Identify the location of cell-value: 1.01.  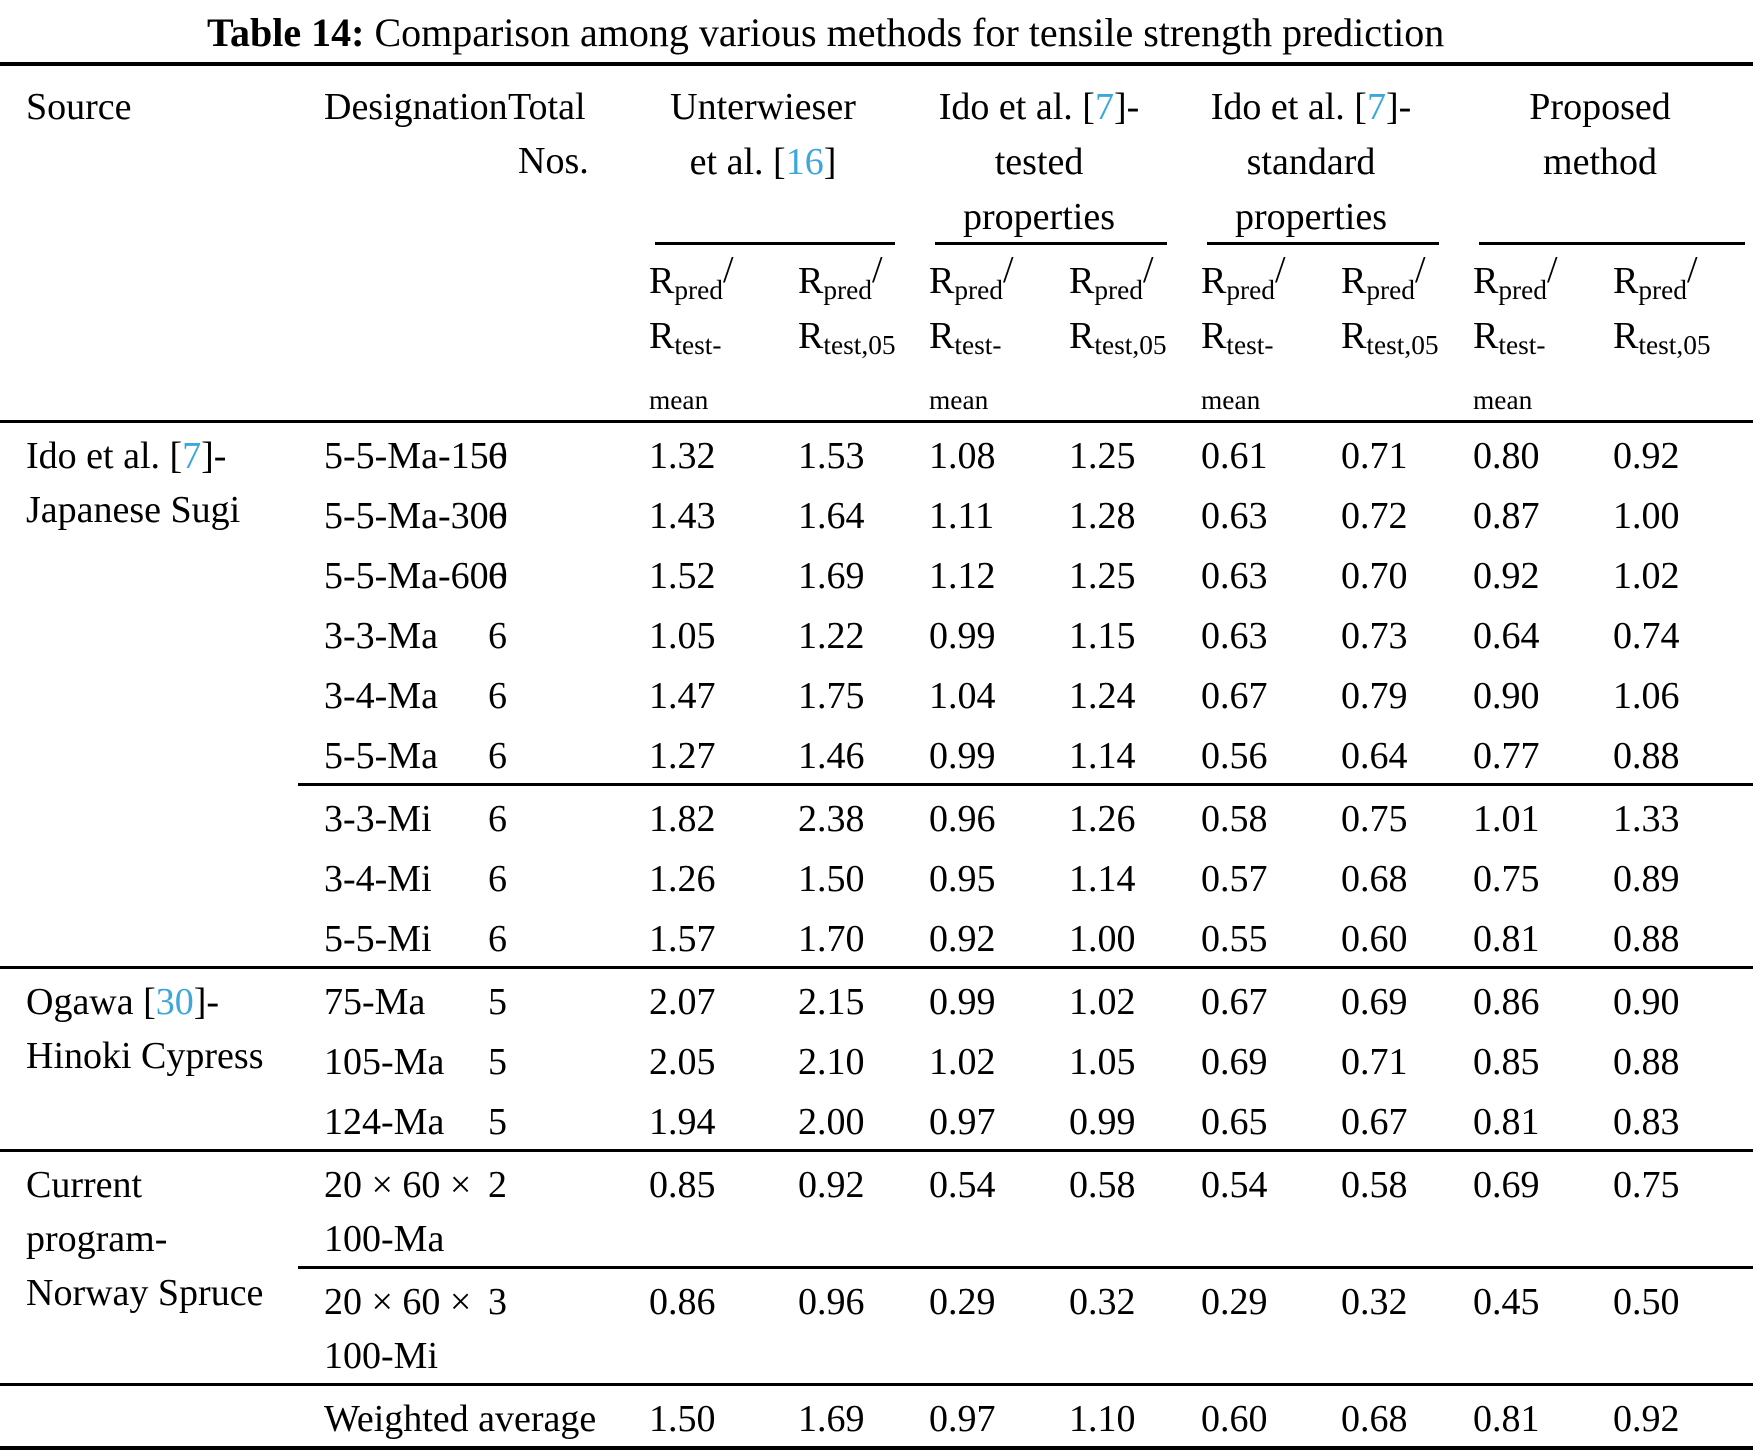
(1517, 814).